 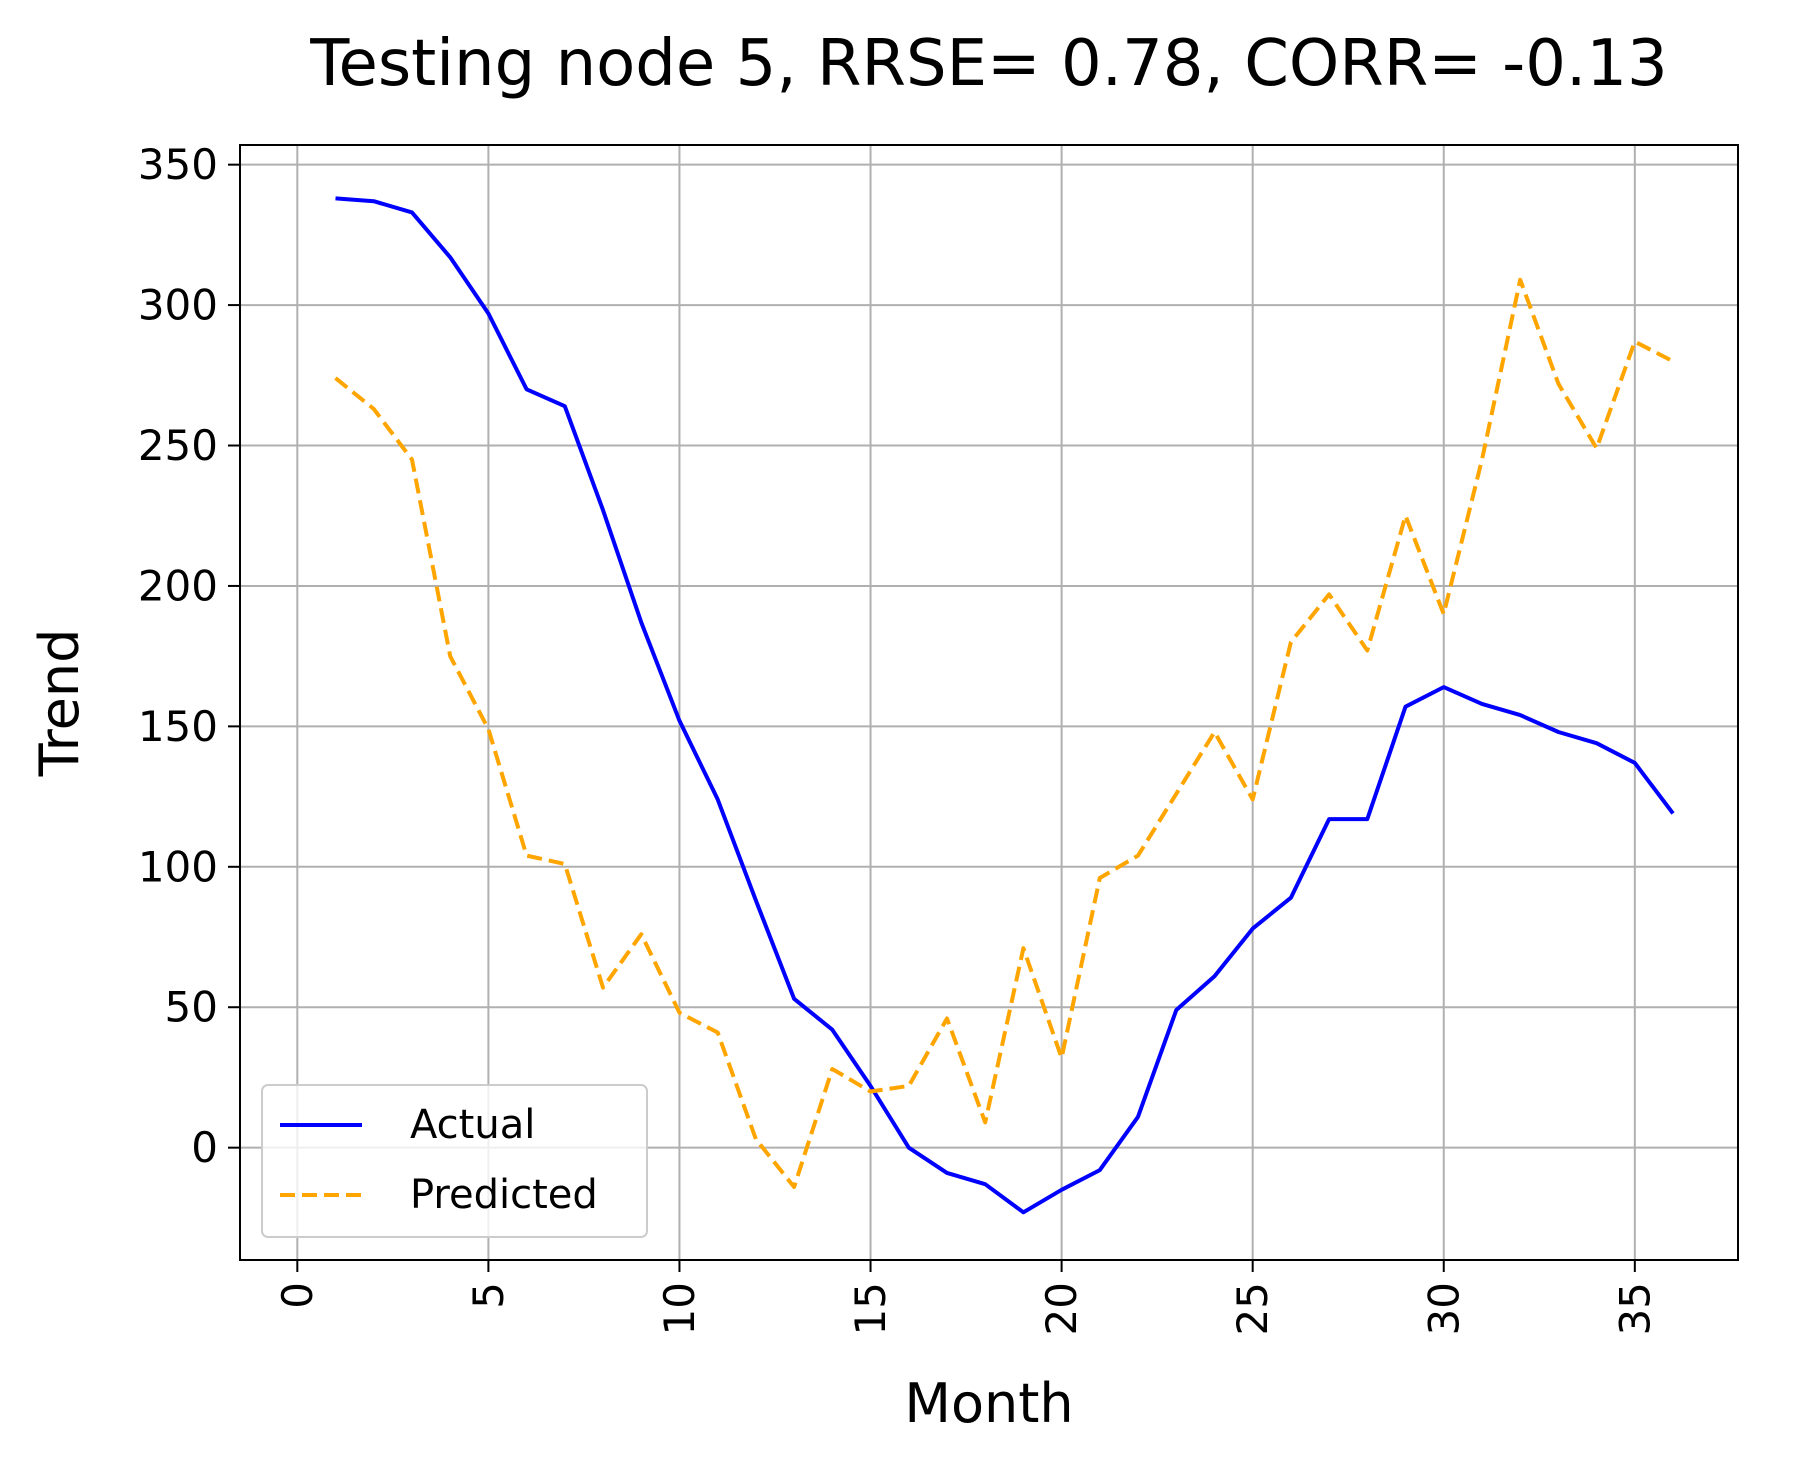 What do you see at coordinates (59, 703) in the screenshot?
I see `y-axis-label: Trend` at bounding box center [59, 703].